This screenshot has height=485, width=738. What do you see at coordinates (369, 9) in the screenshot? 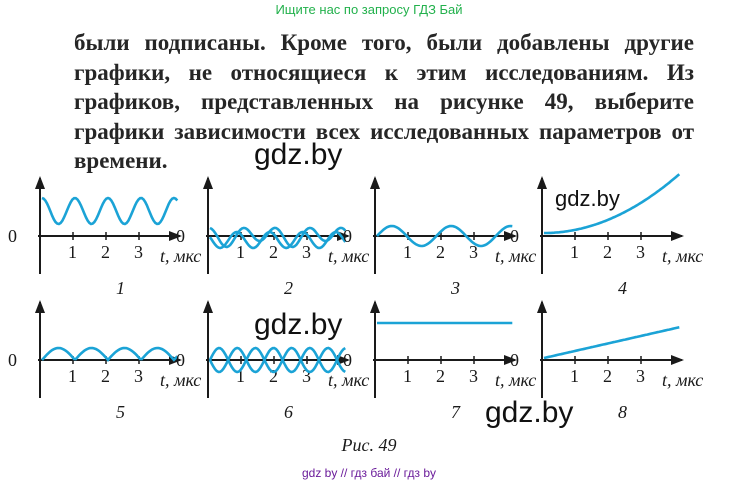
I see `search-hint-link: Ищите нас по запросу ГДЗ Бай` at bounding box center [369, 9].